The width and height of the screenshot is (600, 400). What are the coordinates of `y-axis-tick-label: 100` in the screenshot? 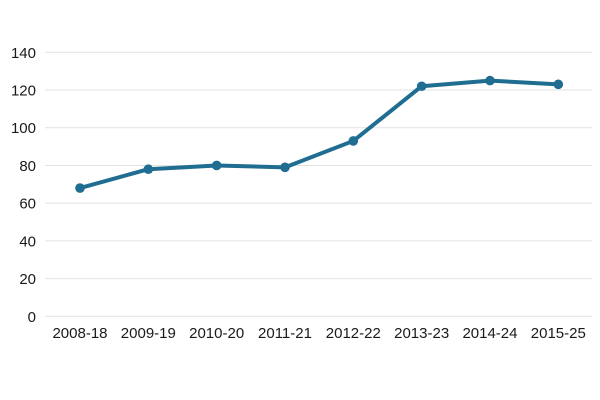 It's located at (23, 128).